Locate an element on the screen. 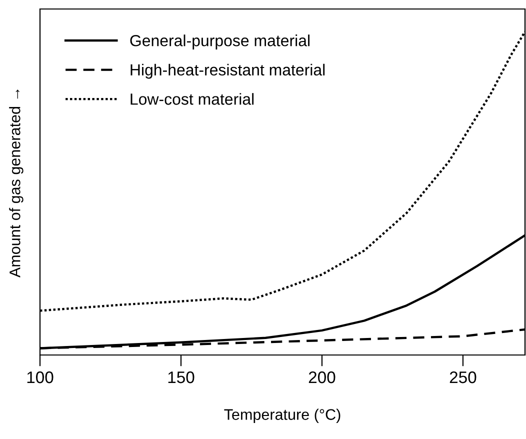 Image resolution: width=526 pixels, height=439 pixels. x-tick-label: 200 is located at coordinates (322, 377).